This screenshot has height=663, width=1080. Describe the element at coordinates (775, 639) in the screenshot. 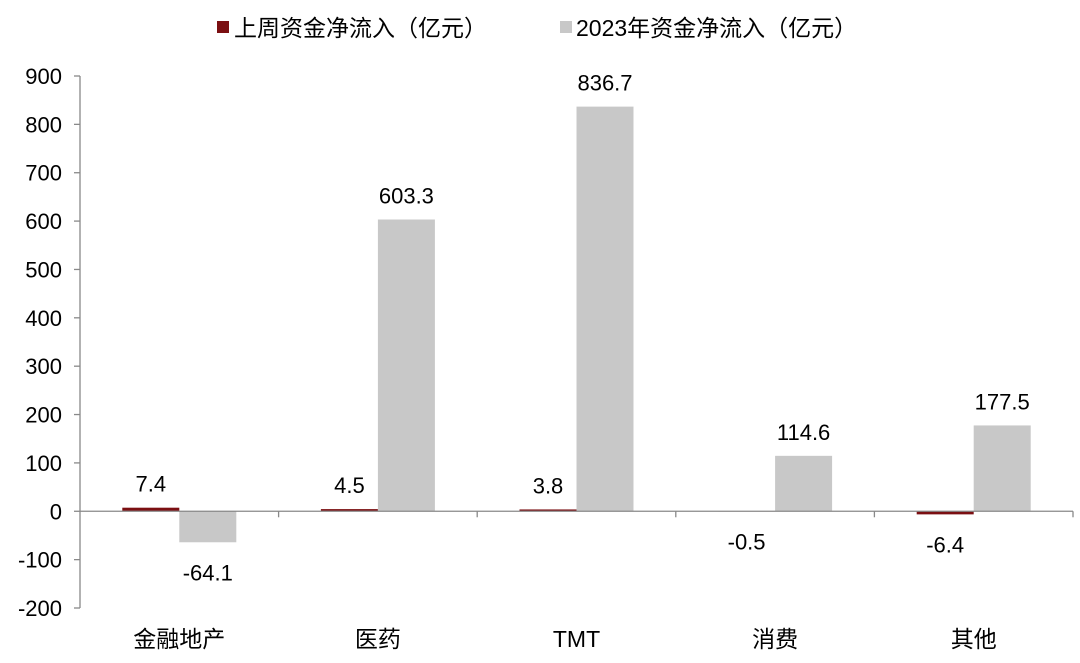

I see `category-label: 消费` at that location.